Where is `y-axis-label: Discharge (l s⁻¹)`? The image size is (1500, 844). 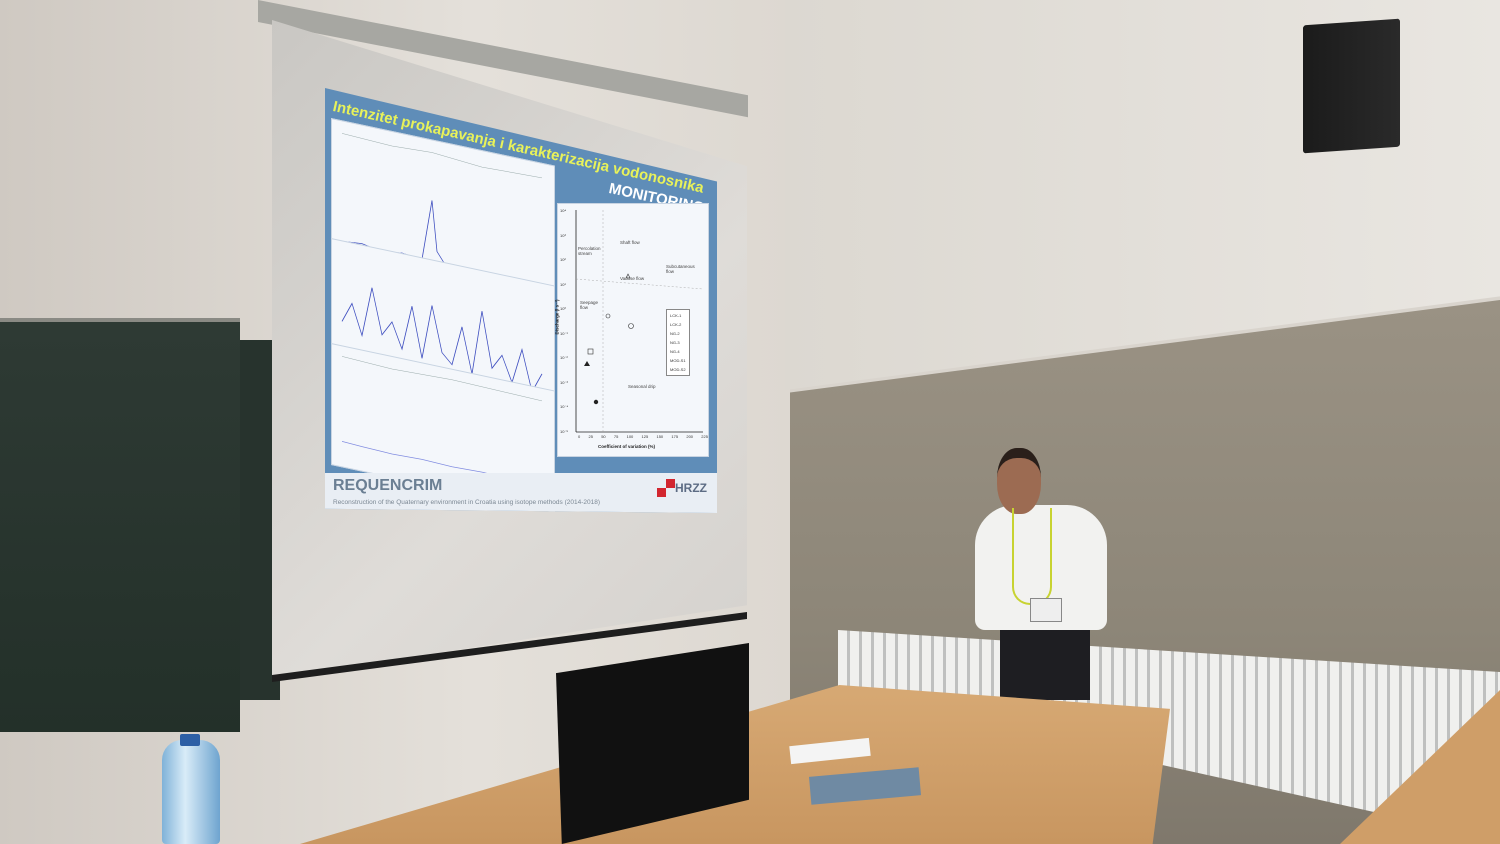
y-axis-label: Discharge (l s⁻¹) is located at coordinates (557, 317).